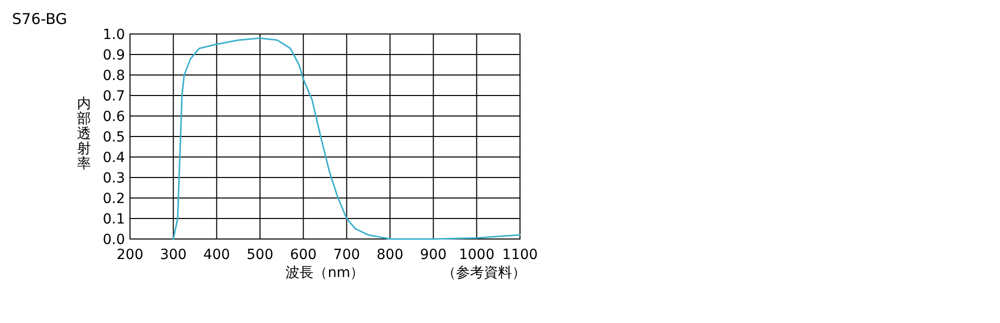  What do you see at coordinates (84, 134) in the screenshot?
I see `y-axis-title: 内部透射率` at bounding box center [84, 134].